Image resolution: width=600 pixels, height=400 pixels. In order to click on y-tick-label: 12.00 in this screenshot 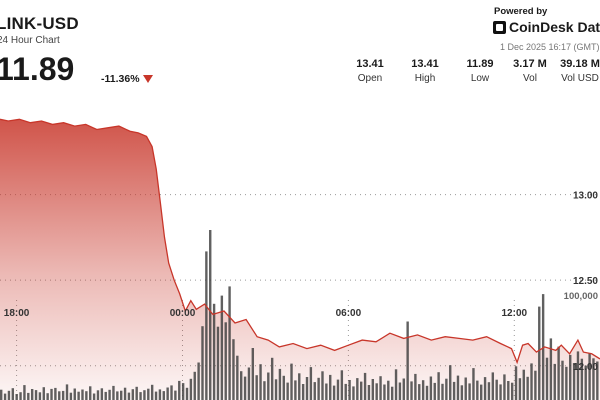, I will do `click(585, 367)`.